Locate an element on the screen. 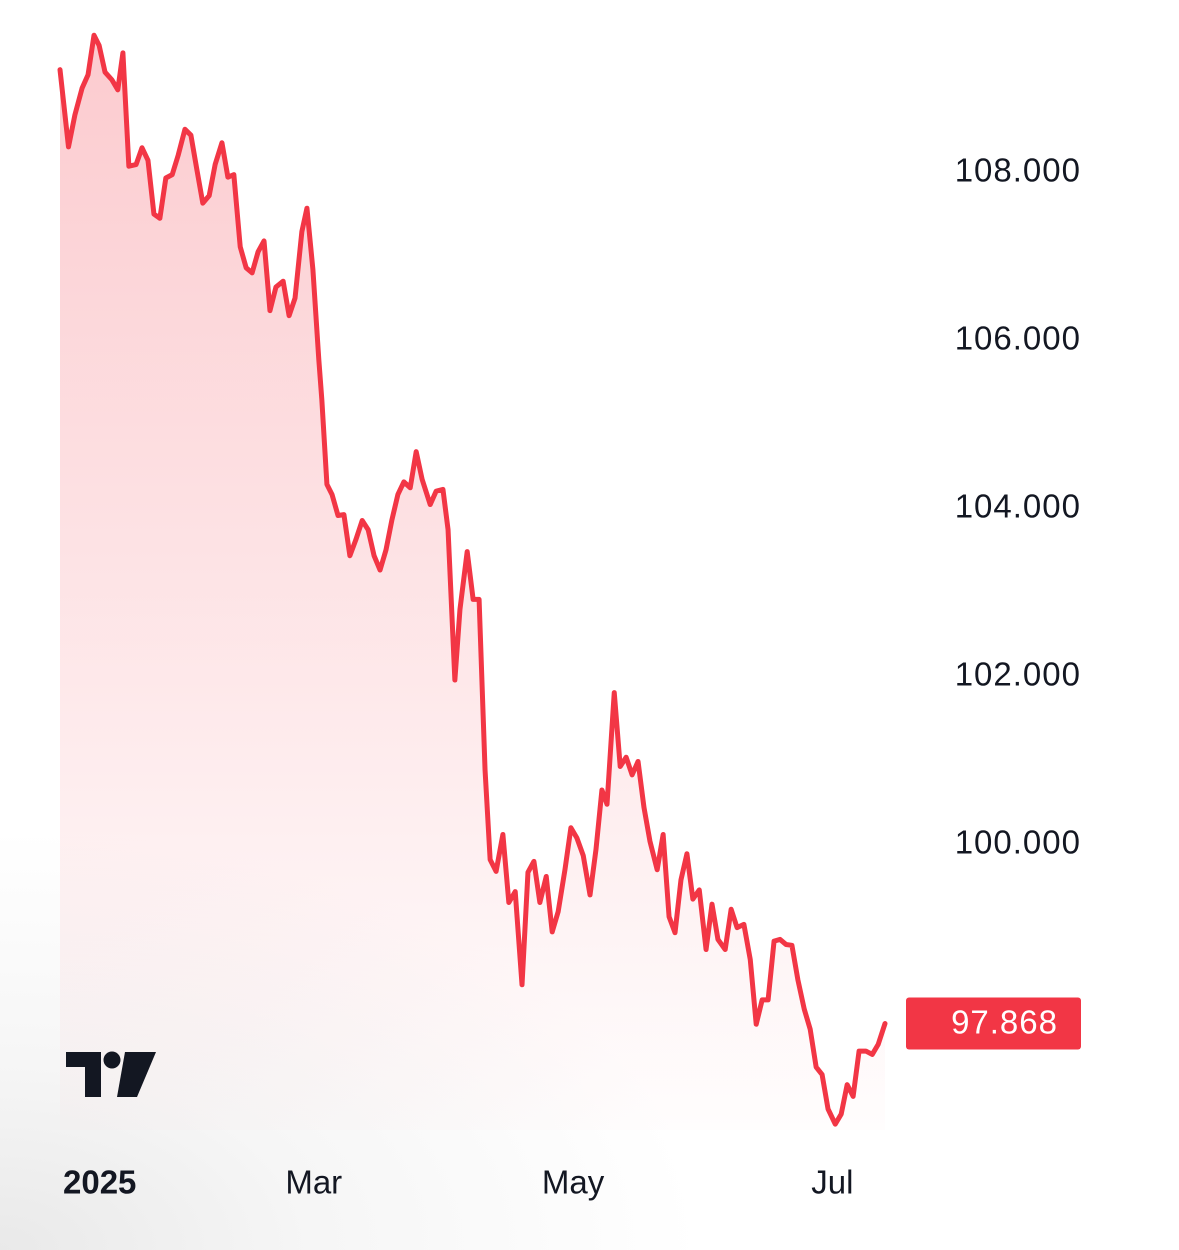 This screenshot has width=1179, height=1250. y-tick-label: 100.000 is located at coordinates (1018, 841).